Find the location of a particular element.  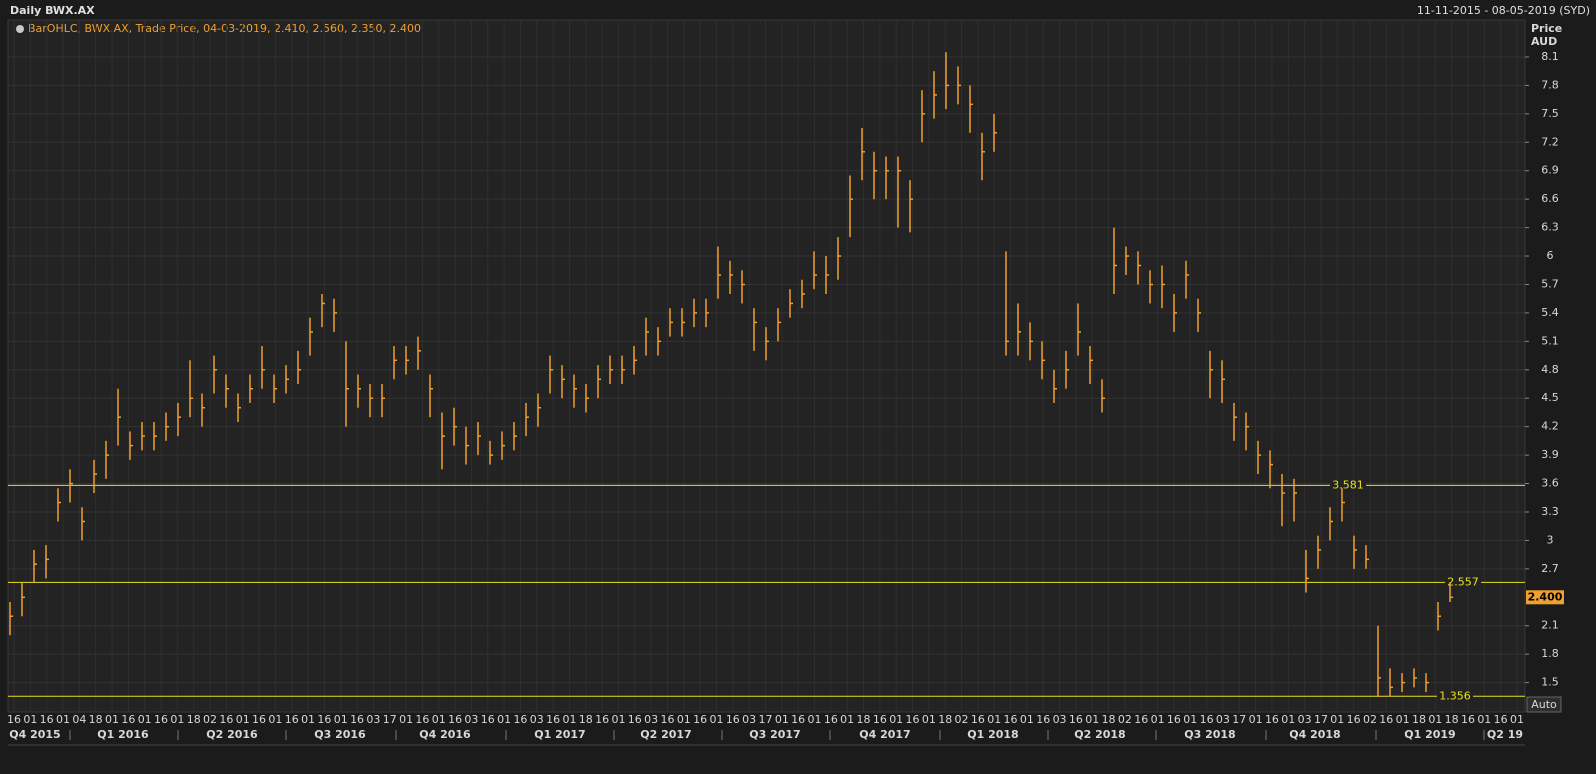

quarter-label: Q1 2017 is located at coordinates (559, 734).